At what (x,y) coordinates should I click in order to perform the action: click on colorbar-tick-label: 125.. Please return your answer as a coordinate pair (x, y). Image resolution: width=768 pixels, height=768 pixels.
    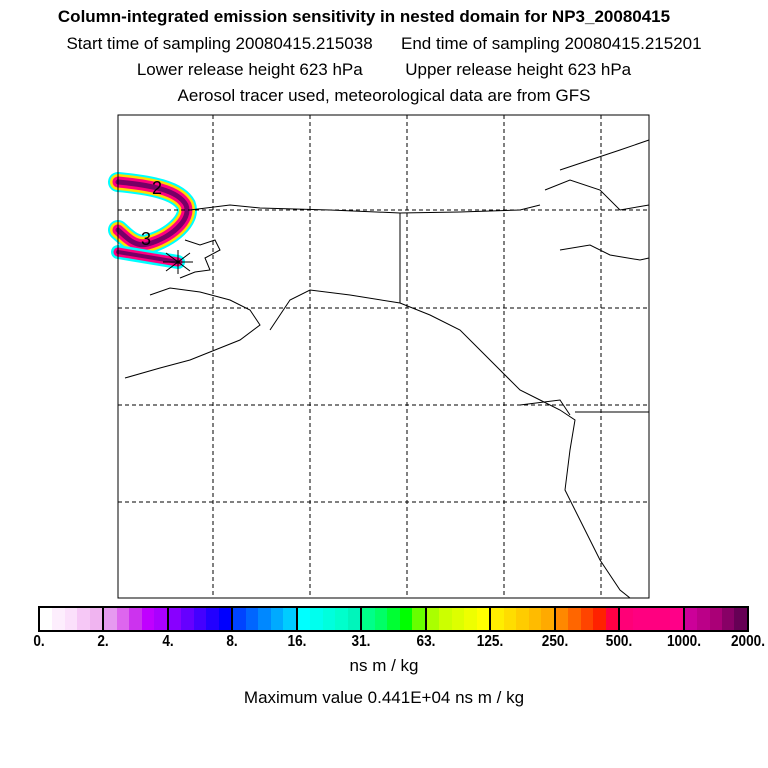
    Looking at the image, I should click on (490, 641).